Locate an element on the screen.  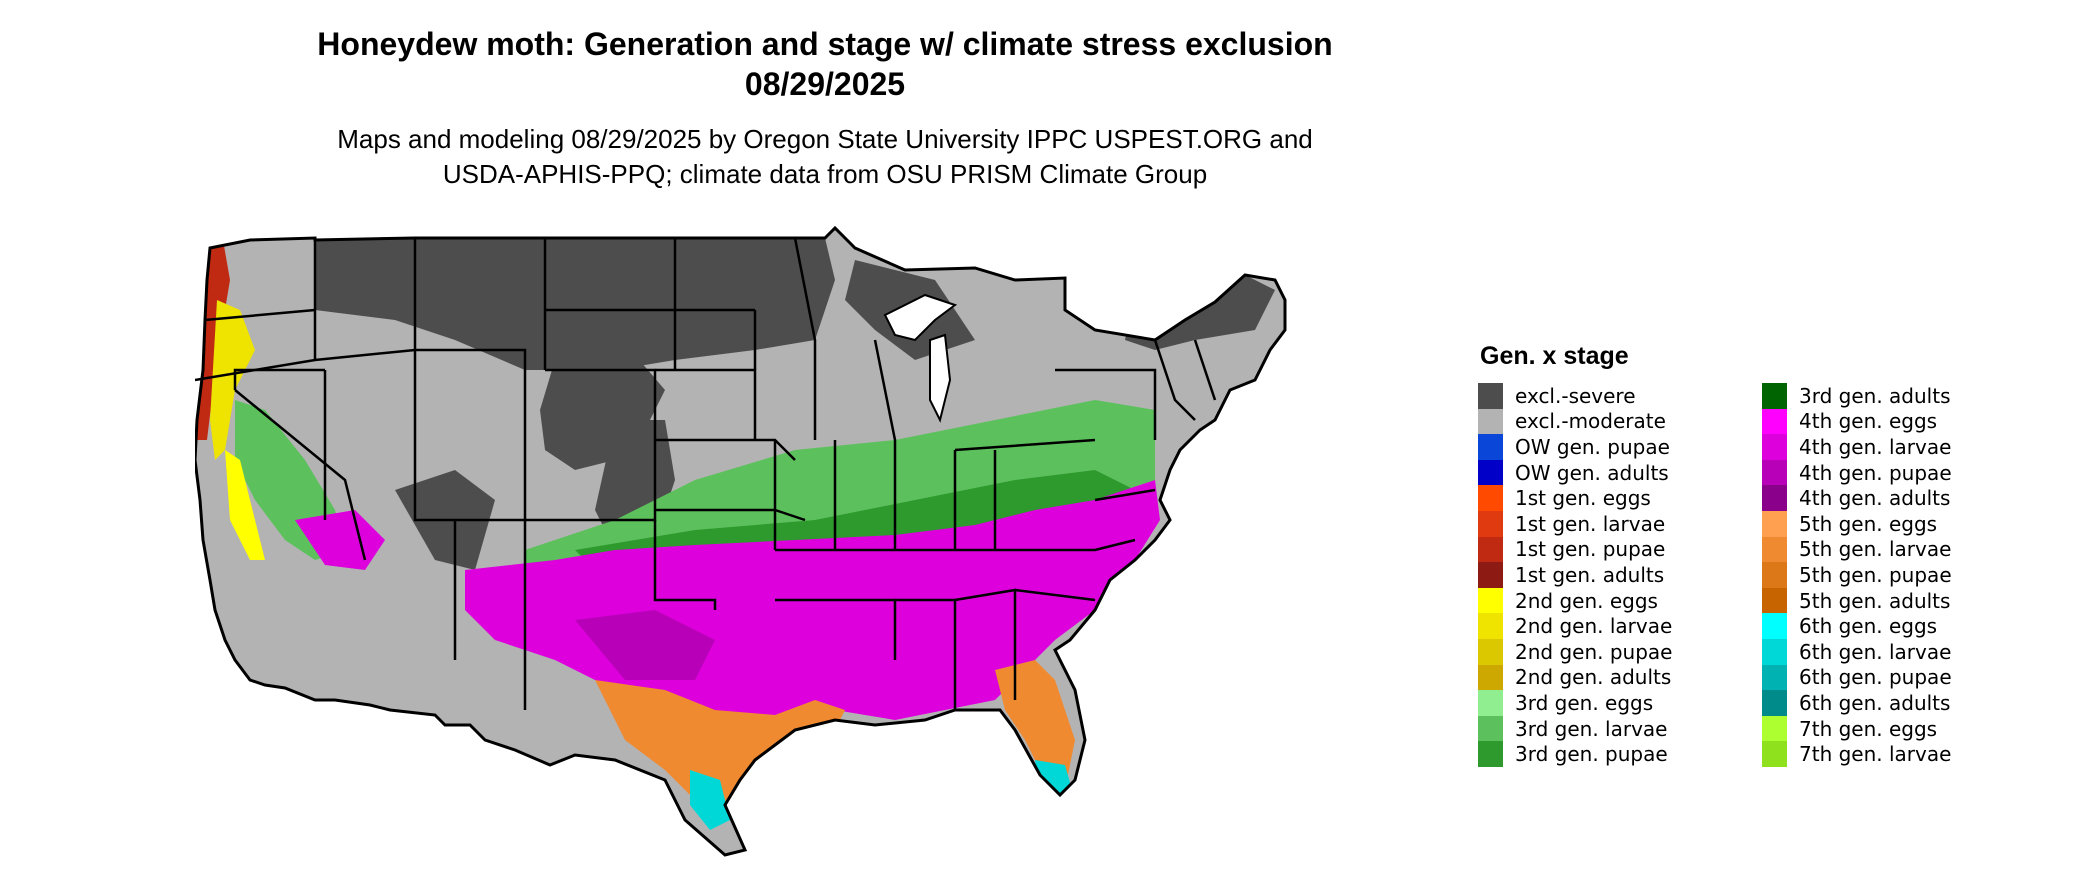
legend-item: 4th gen. pupae is located at coordinates (1897, 472).